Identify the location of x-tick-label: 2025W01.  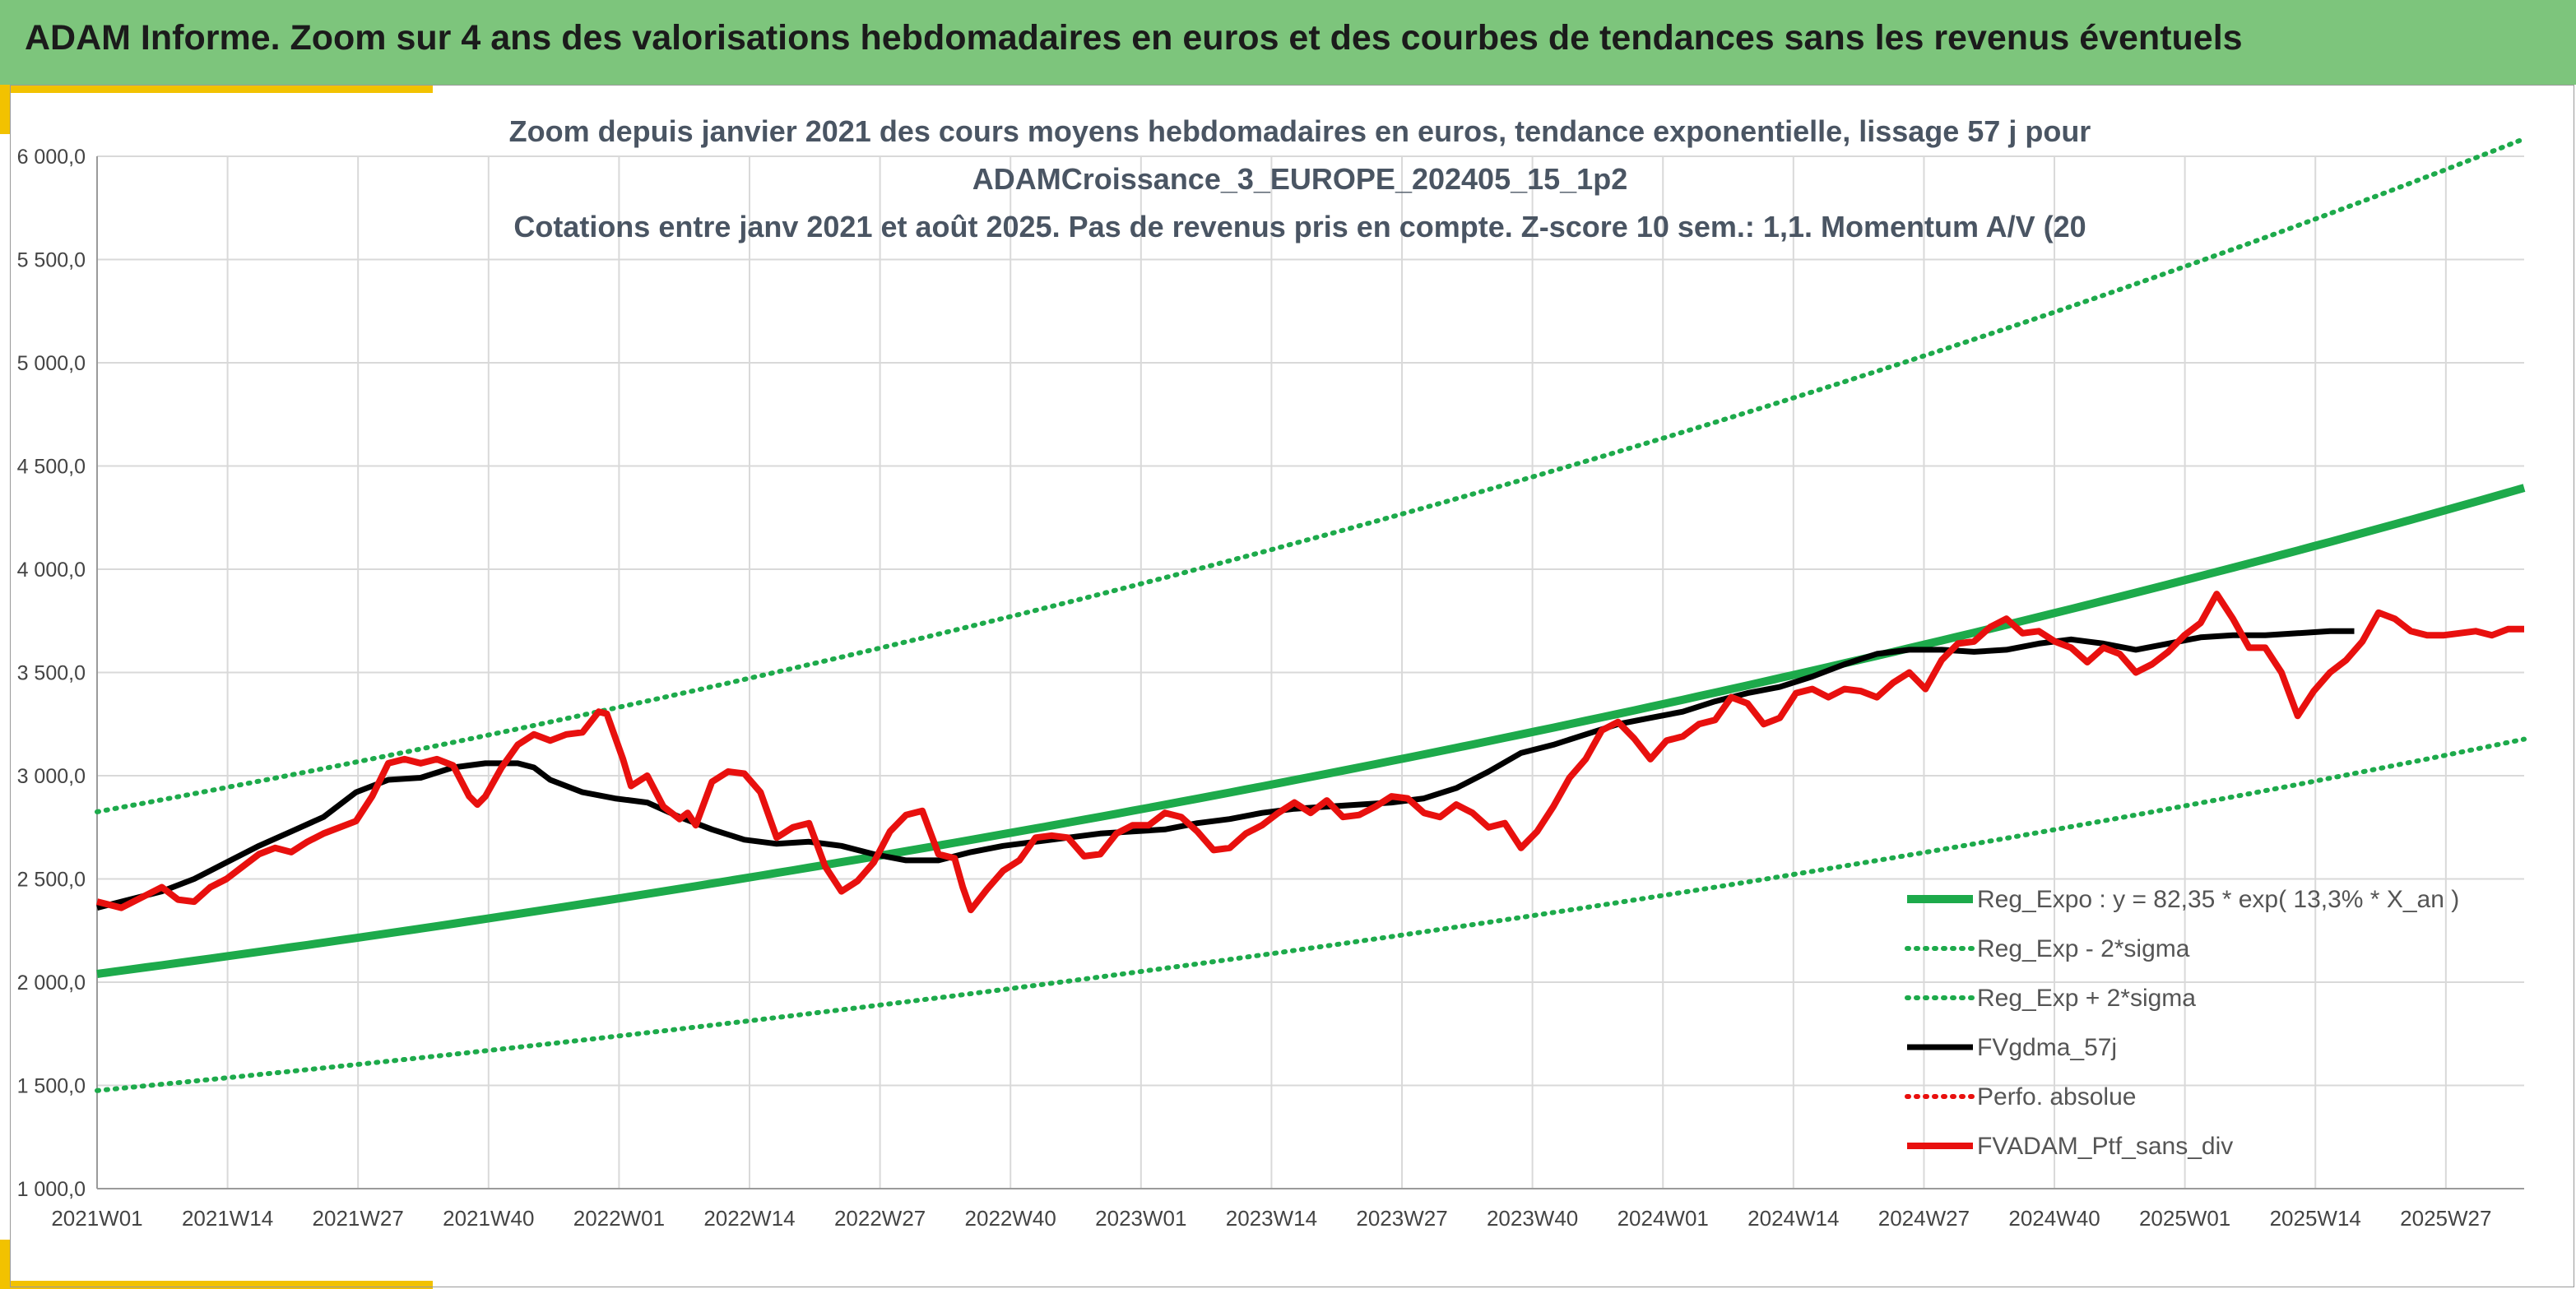
(2184, 1218).